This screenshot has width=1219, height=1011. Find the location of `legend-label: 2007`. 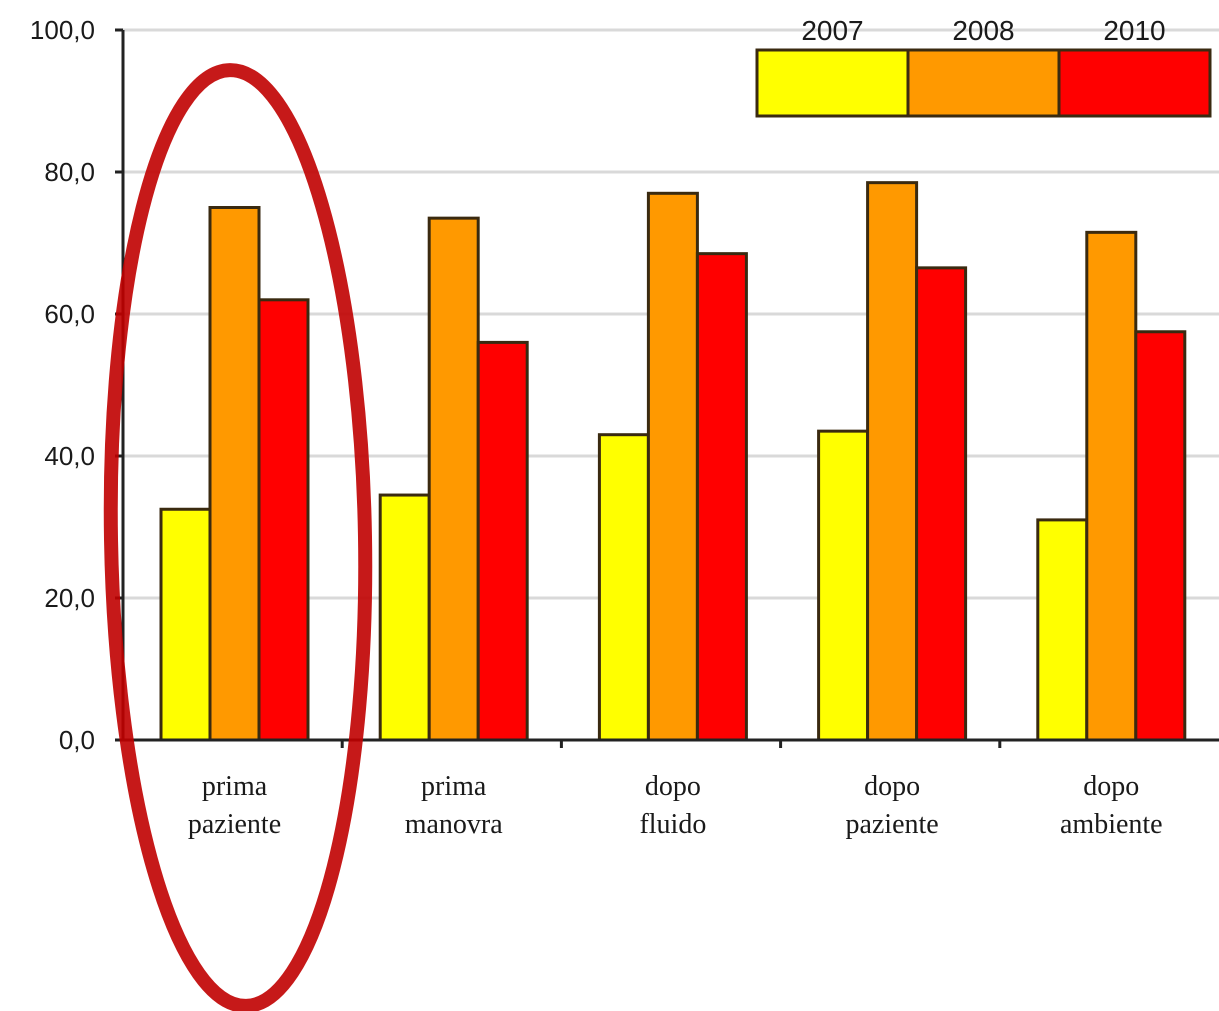

legend-label: 2007 is located at coordinates (832, 30).